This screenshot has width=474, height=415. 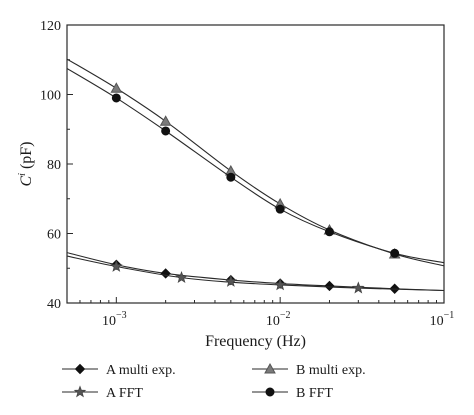 What do you see at coordinates (292, 393) in the screenshot?
I see `legend-item: B FFT` at bounding box center [292, 393].